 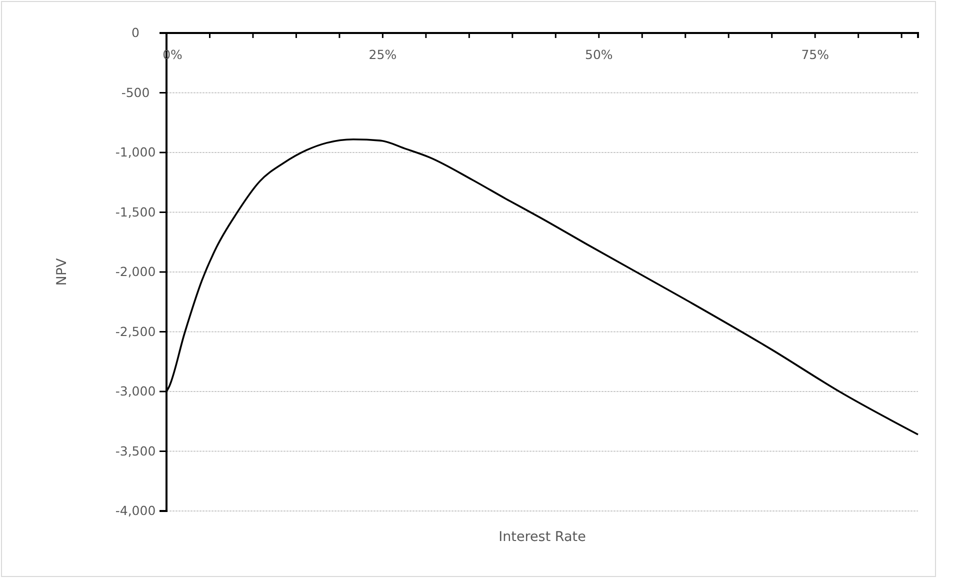 I want to click on y-tick-label: -2,000, so click(x=135, y=271).